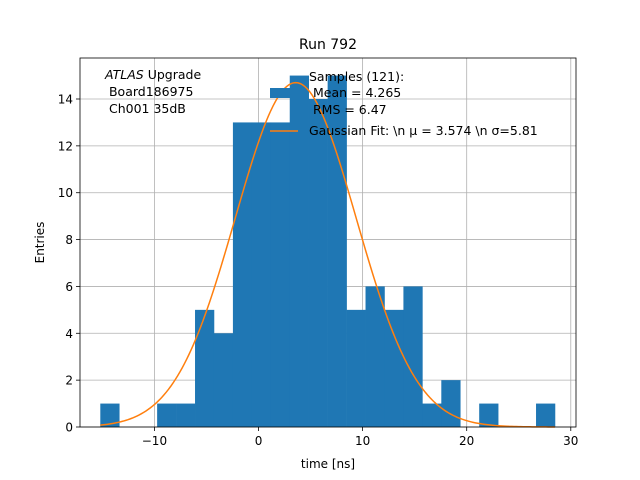  Describe the element at coordinates (423, 130) in the screenshot. I see `legend-fit-label: Gaussian Fit: \n μ = 3.574 \n σ=5.81` at that location.